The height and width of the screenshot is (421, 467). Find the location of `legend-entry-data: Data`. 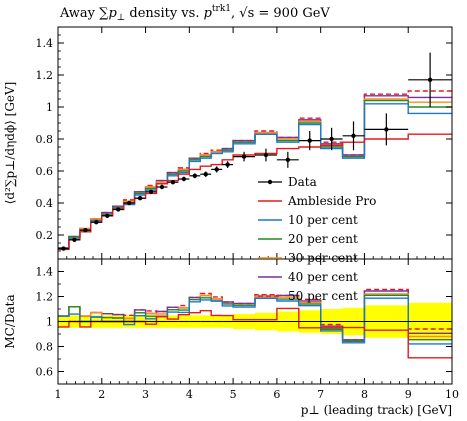

legend-entry-data: Data is located at coordinates (287, 182).